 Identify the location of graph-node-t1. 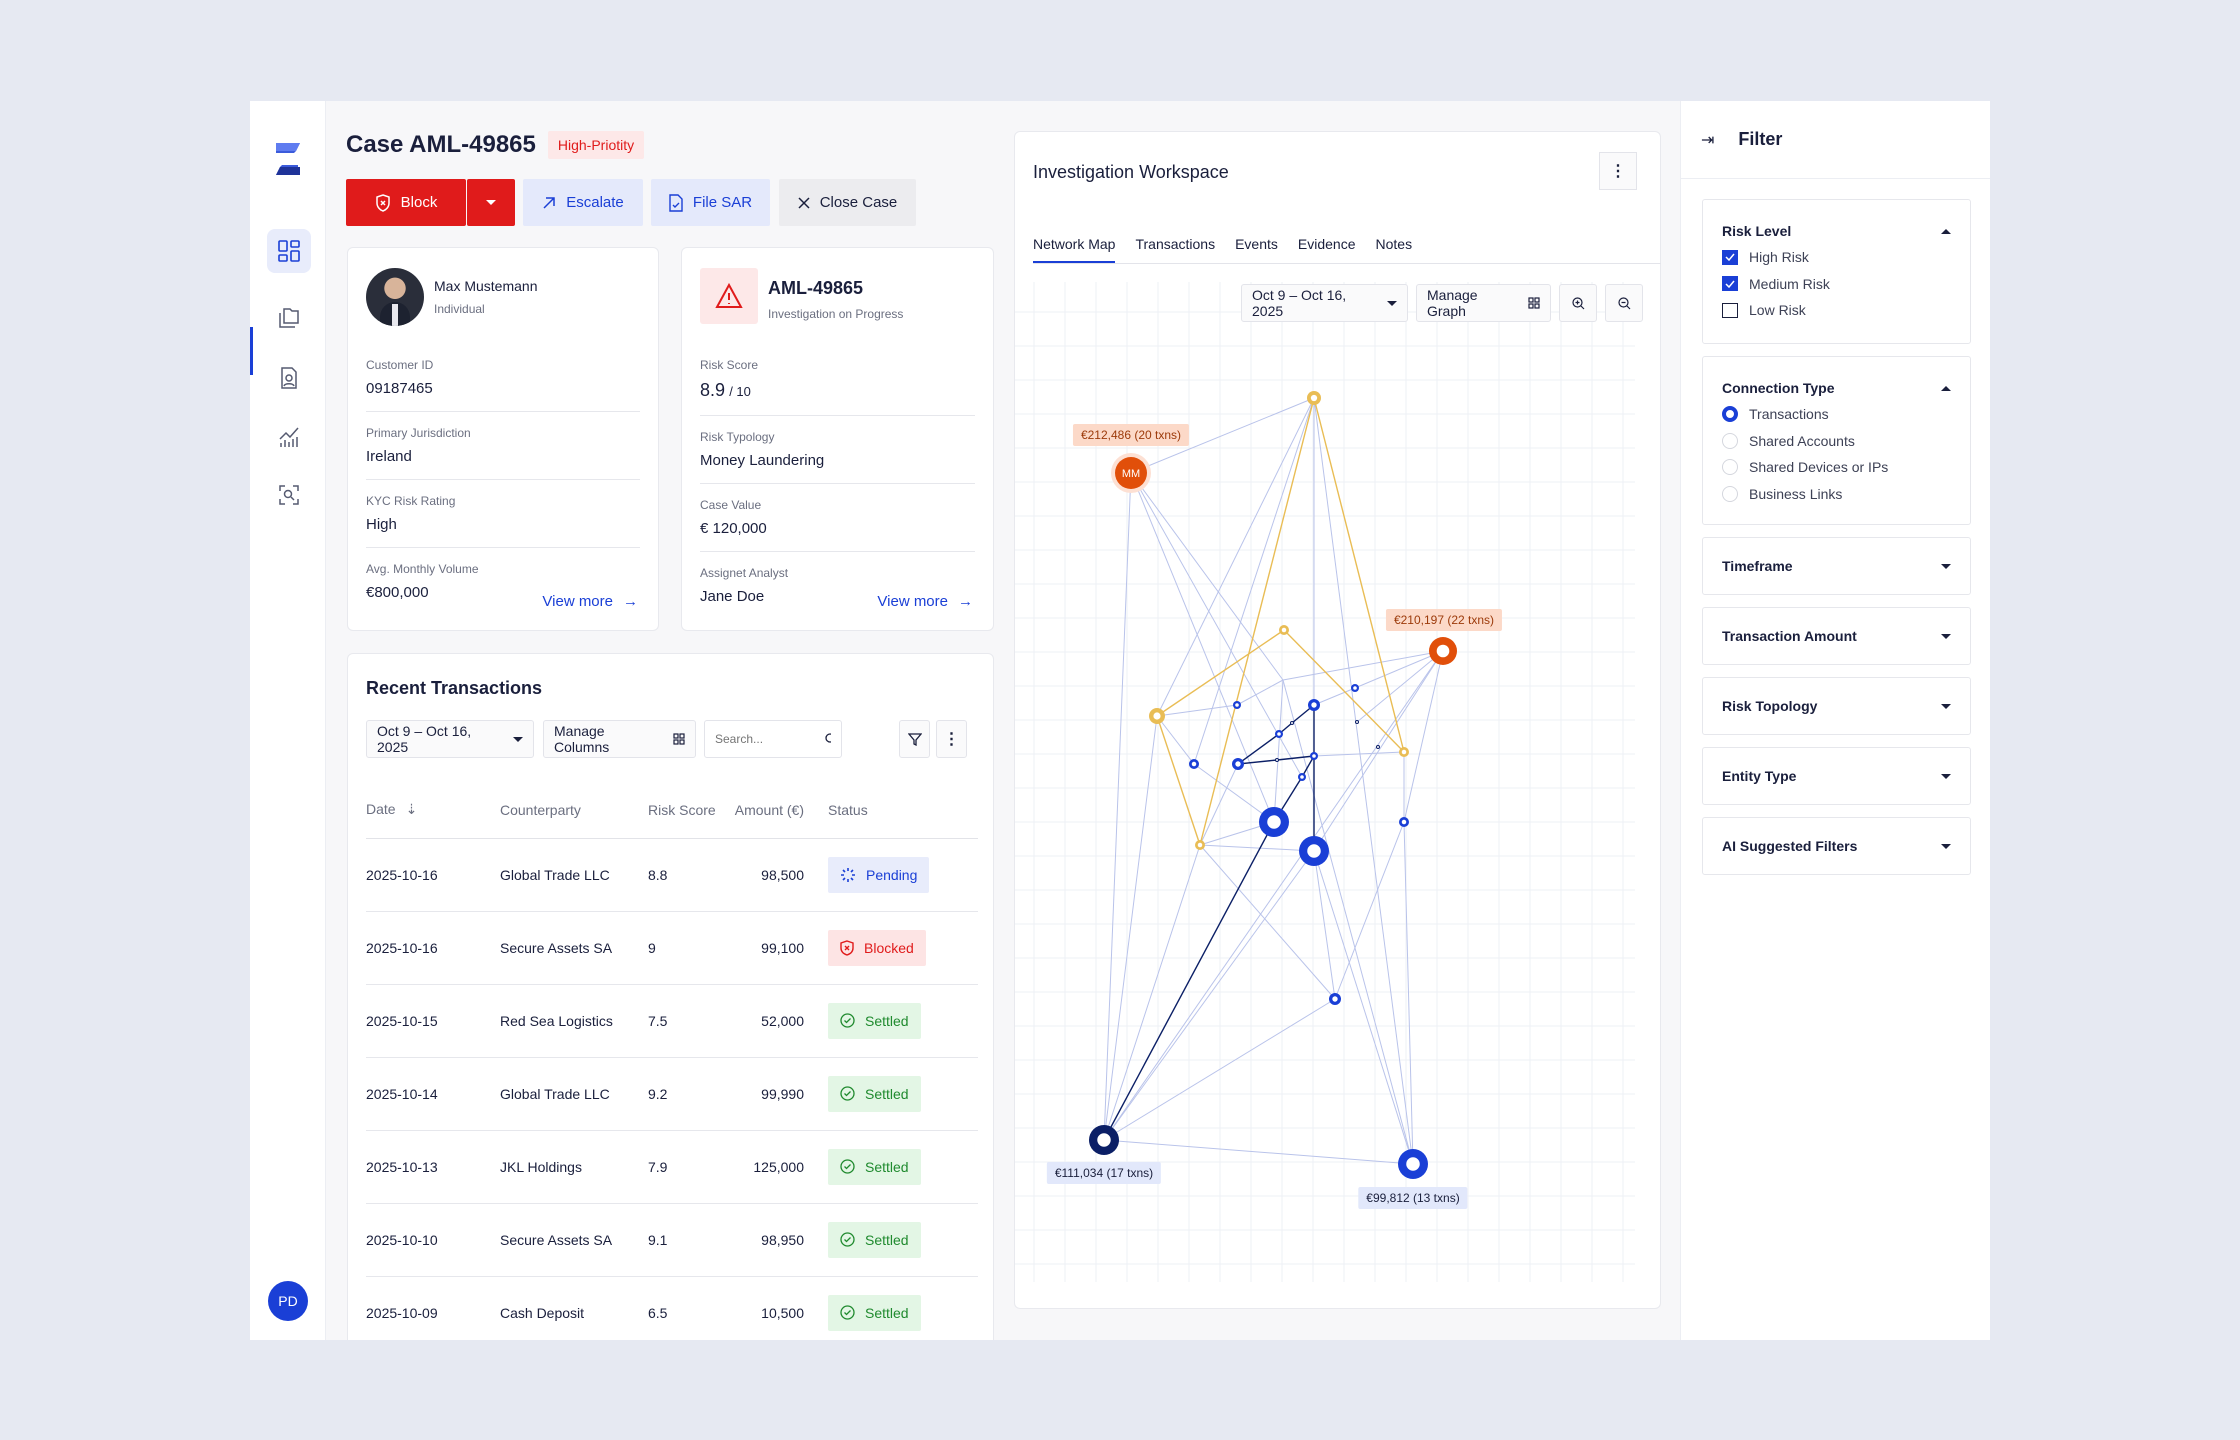
(1292, 723).